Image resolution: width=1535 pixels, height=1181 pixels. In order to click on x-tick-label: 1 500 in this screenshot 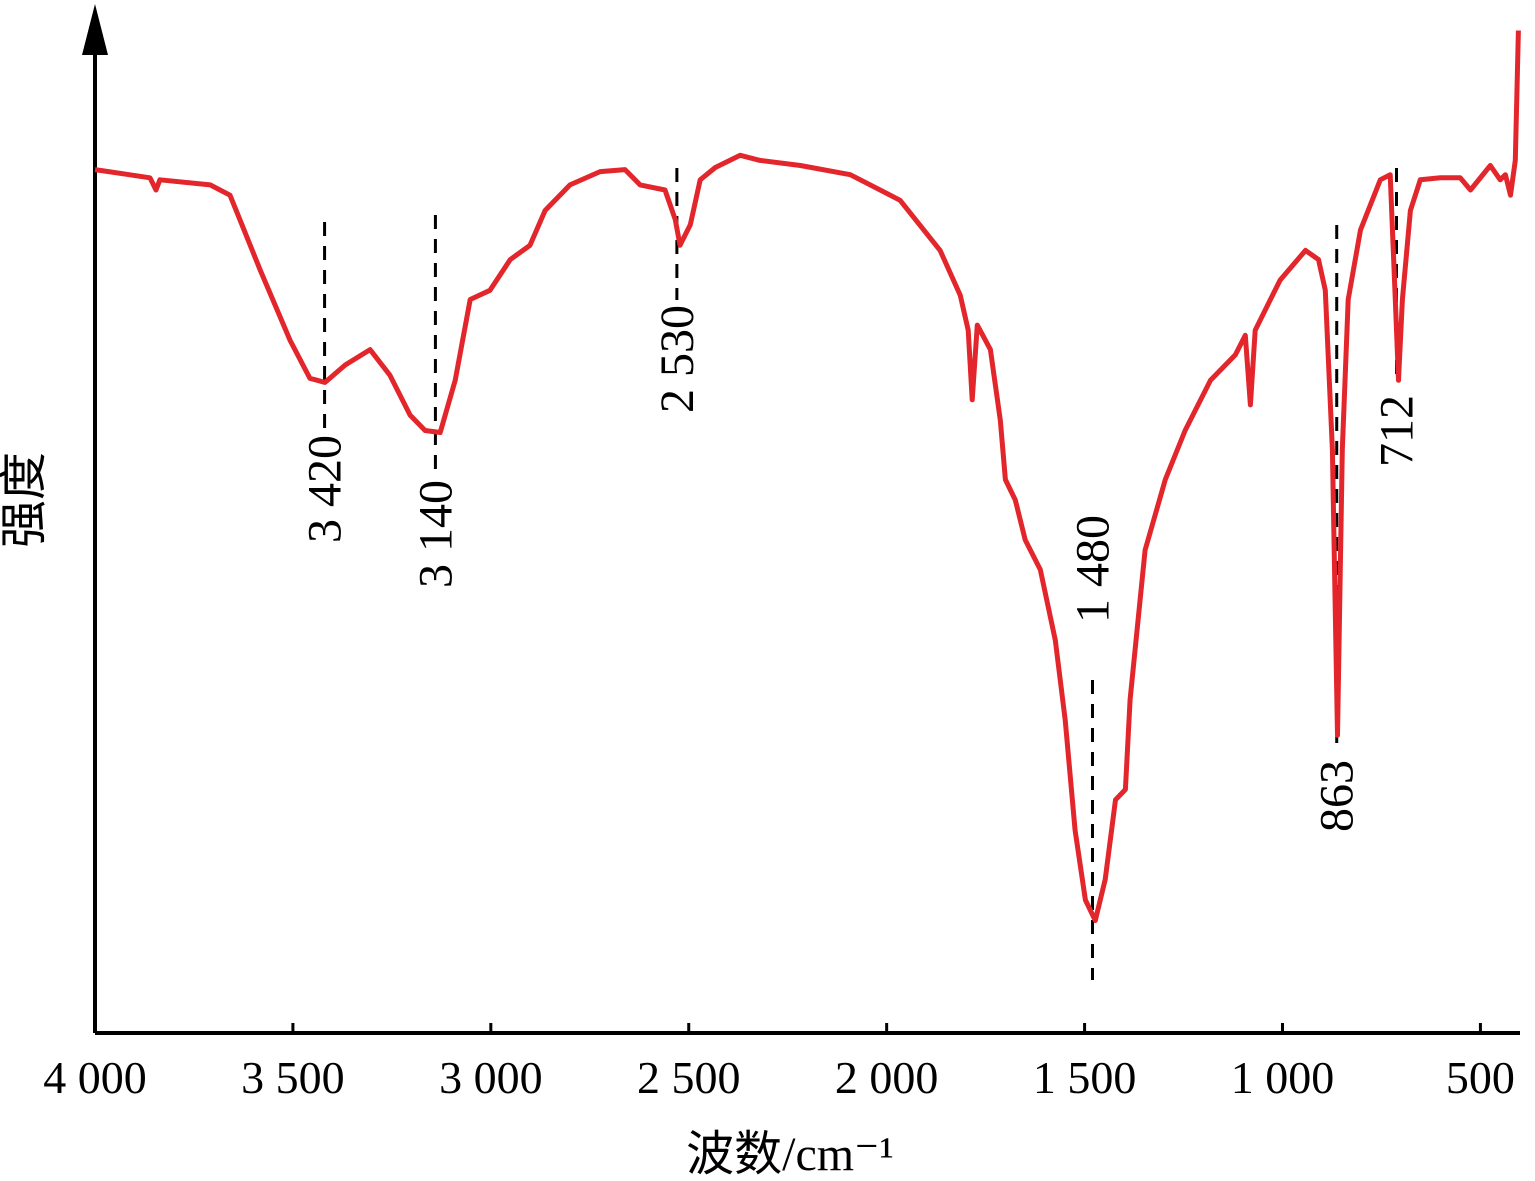, I will do `click(1085, 1077)`.